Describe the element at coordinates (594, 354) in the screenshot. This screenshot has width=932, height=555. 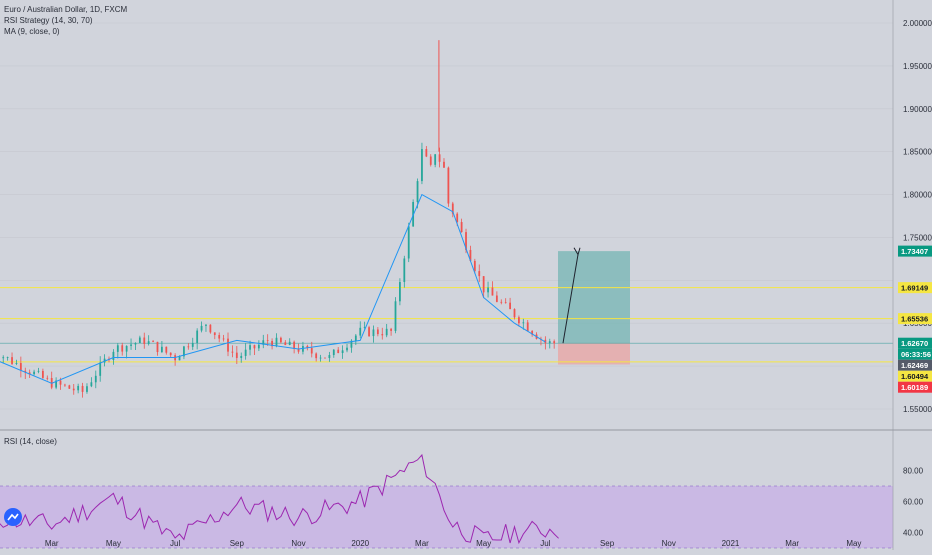
I see `stop-zone` at that location.